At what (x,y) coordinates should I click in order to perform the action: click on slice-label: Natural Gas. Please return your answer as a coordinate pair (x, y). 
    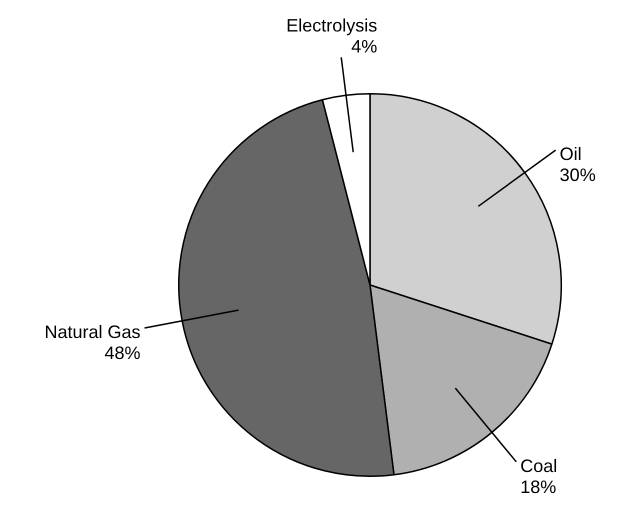
    Looking at the image, I should click on (92, 332).